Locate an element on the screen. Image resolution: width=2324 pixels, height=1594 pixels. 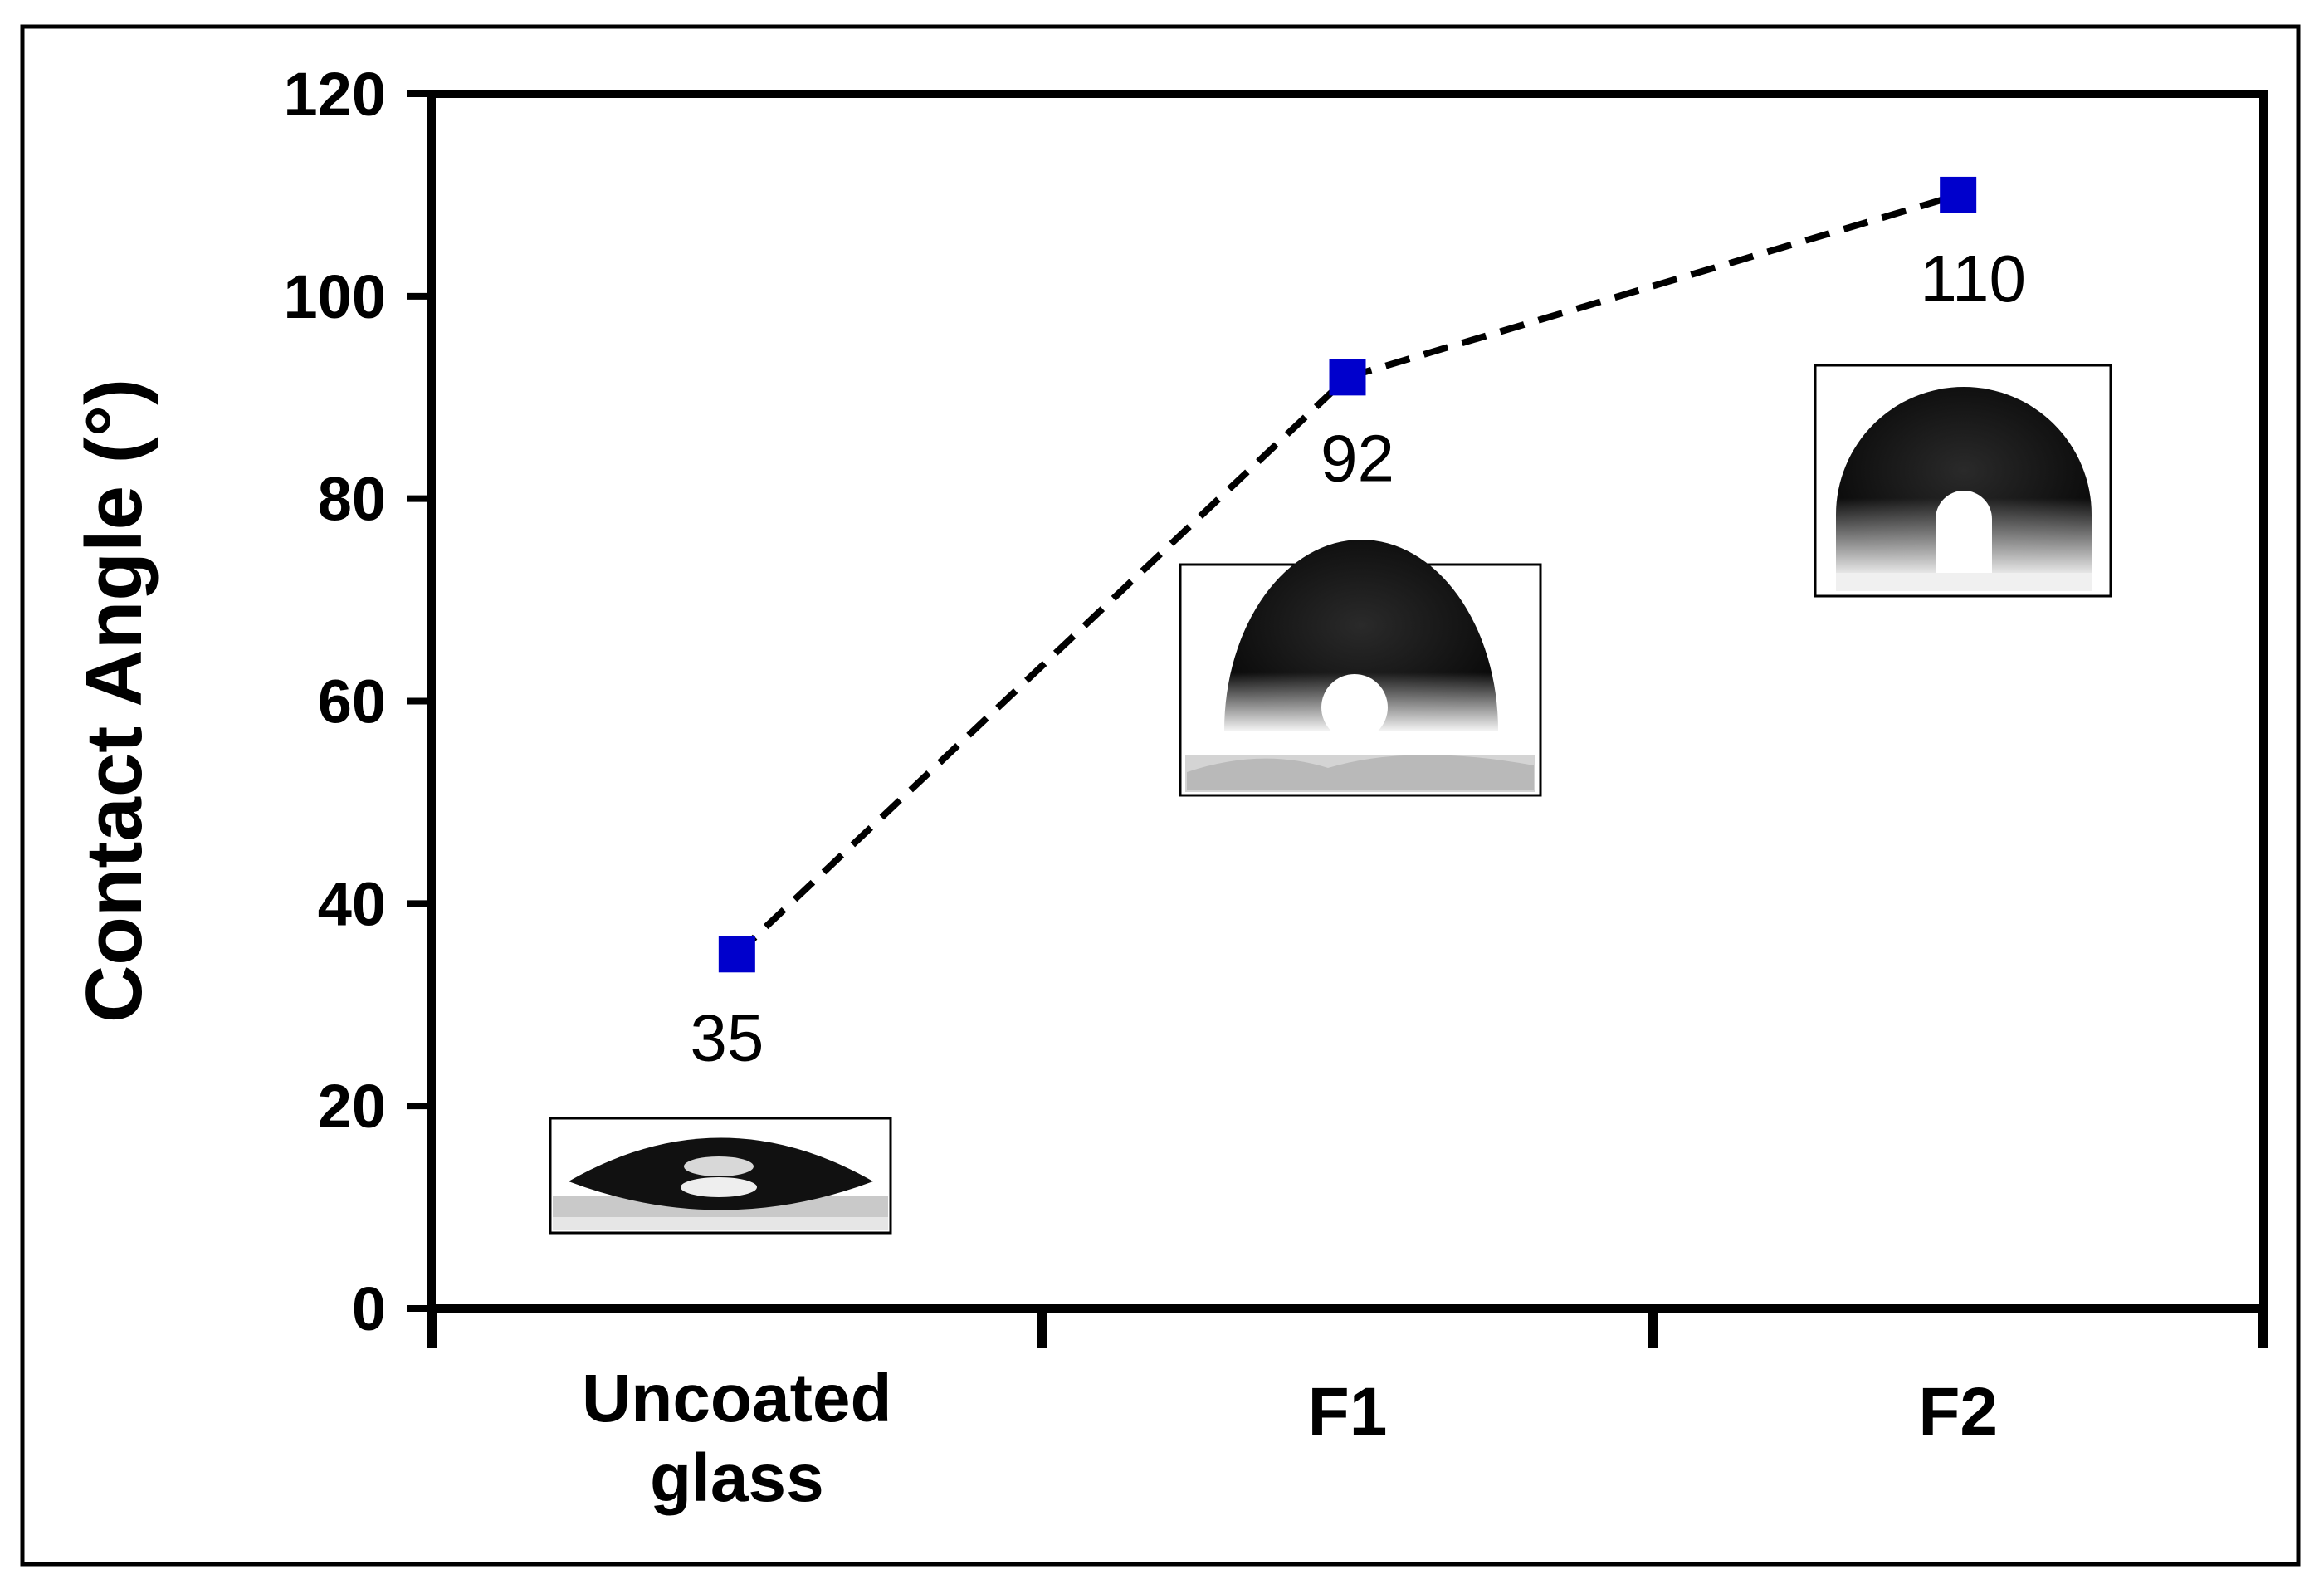
x-tick-label: Uncoated glass is located at coordinates (737, 1438).